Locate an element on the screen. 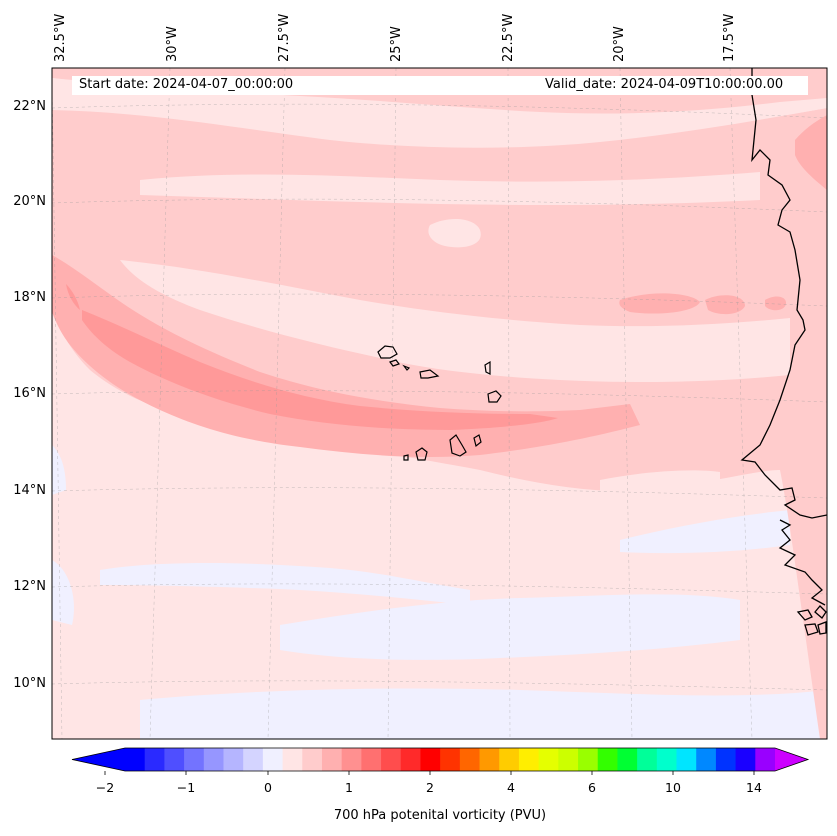 This screenshot has width=837, height=836. colorbar-tick-label: 14 is located at coordinates (754, 787).